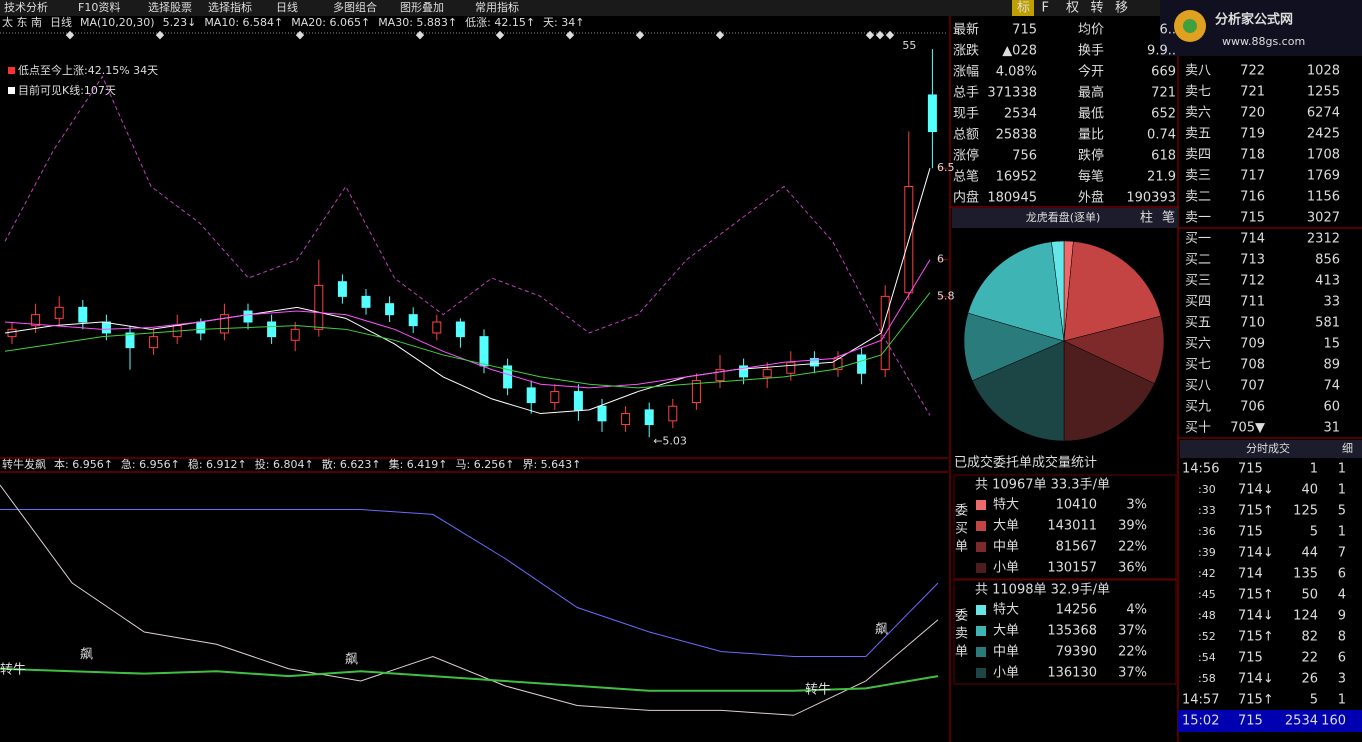 The width and height of the screenshot is (1362, 742). I want to click on book-label: 卖一, so click(1198, 218).